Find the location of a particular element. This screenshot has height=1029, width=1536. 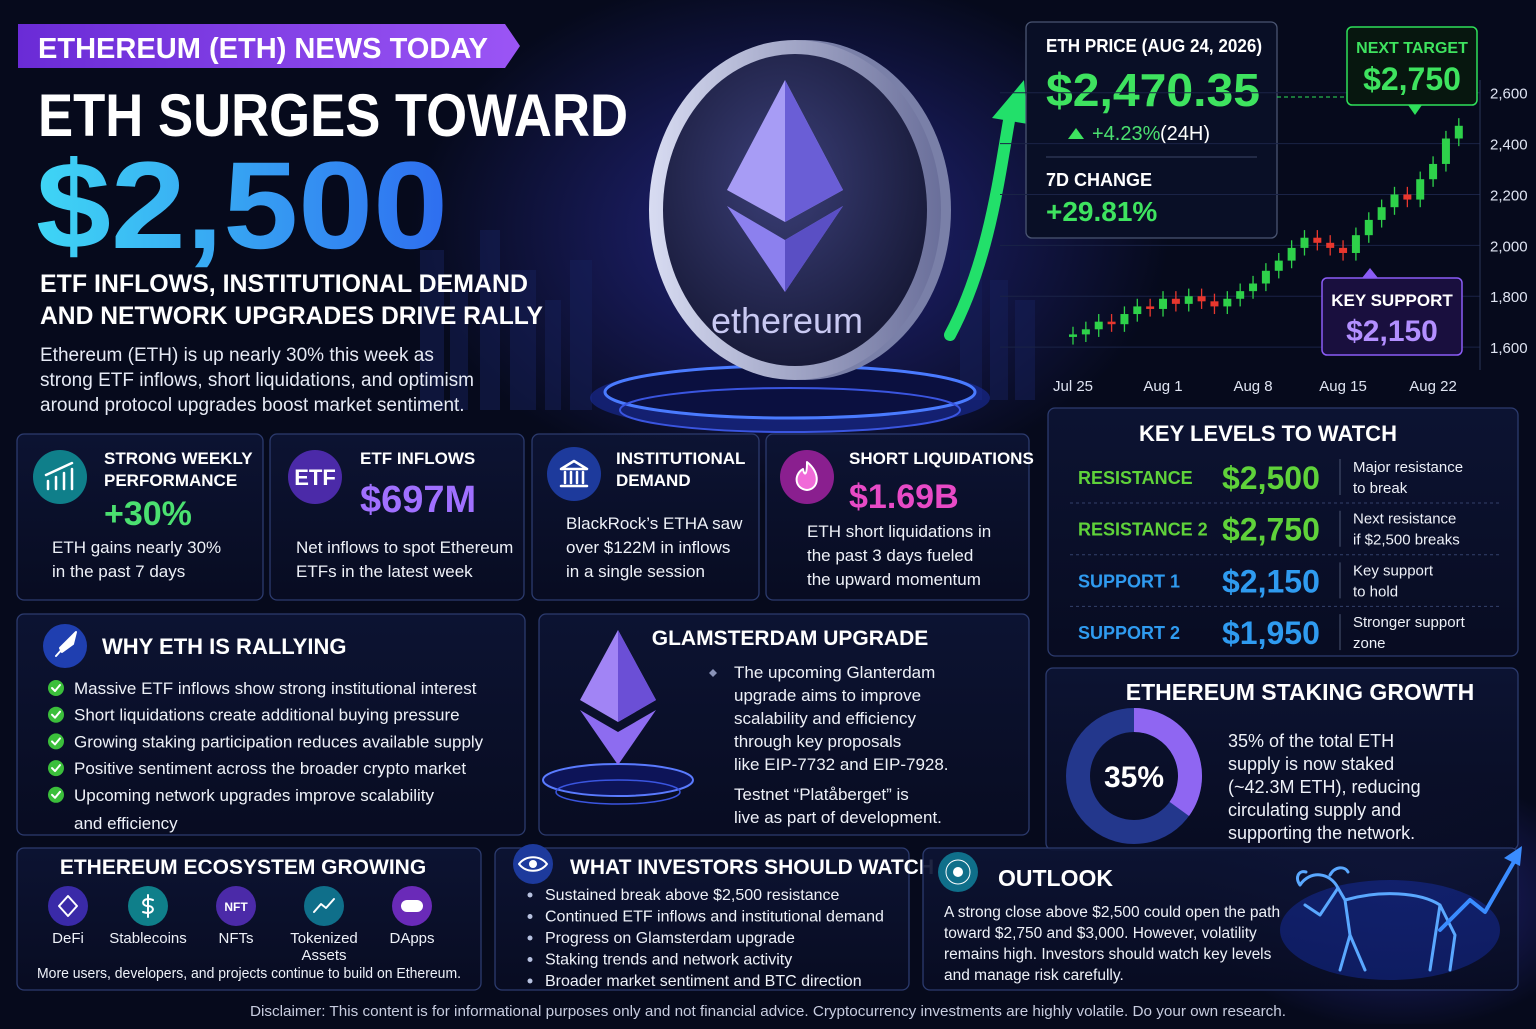

y-tick-label: 1,800 is located at coordinates (1509, 297).